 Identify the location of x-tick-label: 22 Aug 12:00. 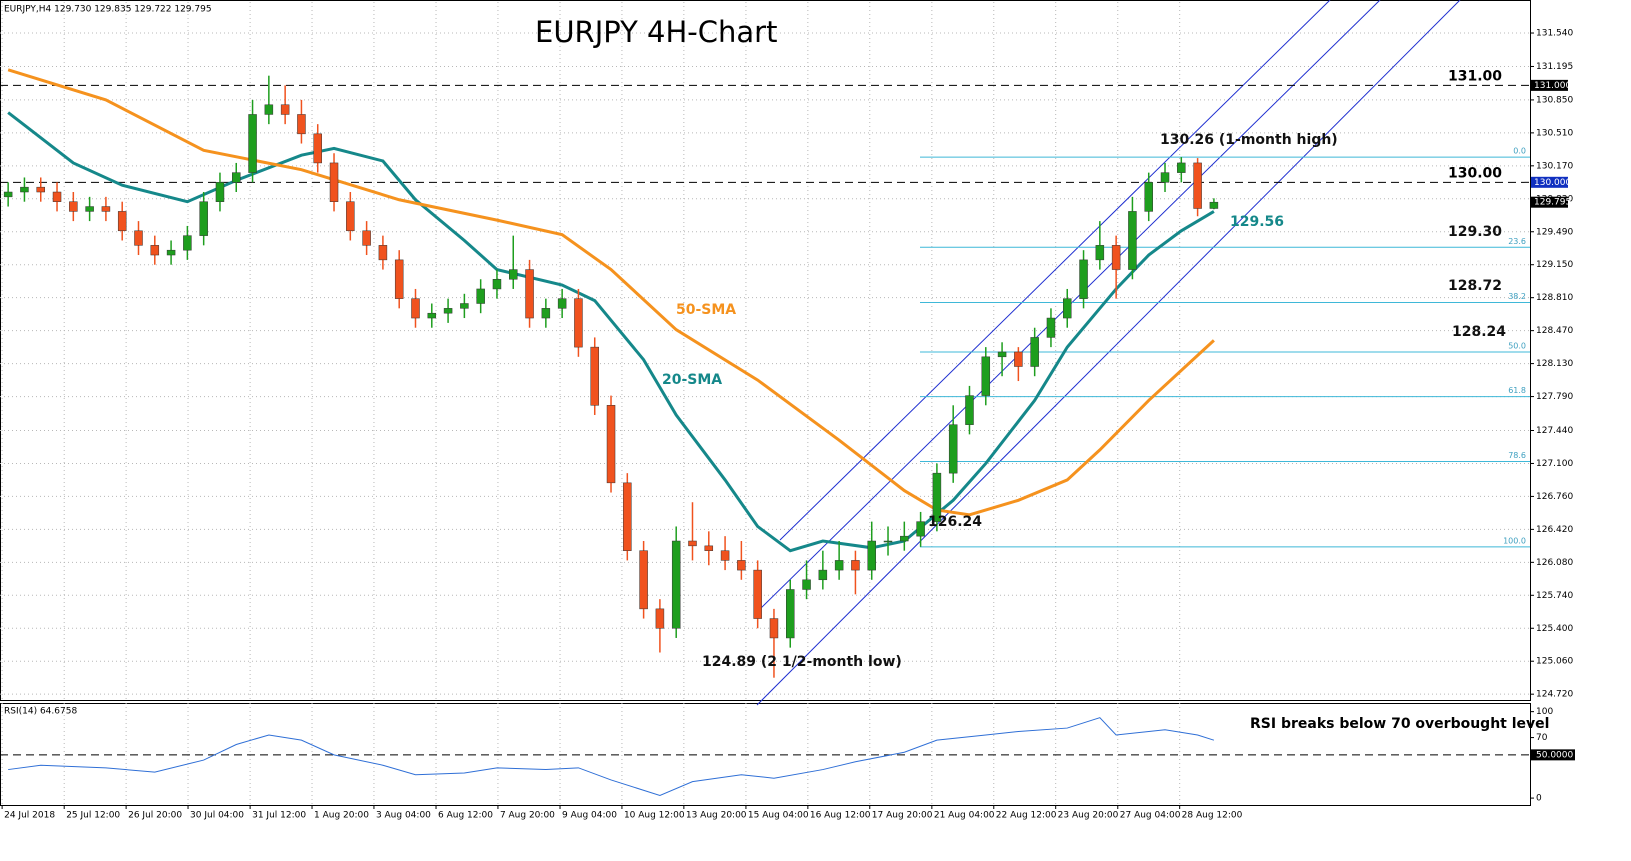
(1026, 816).